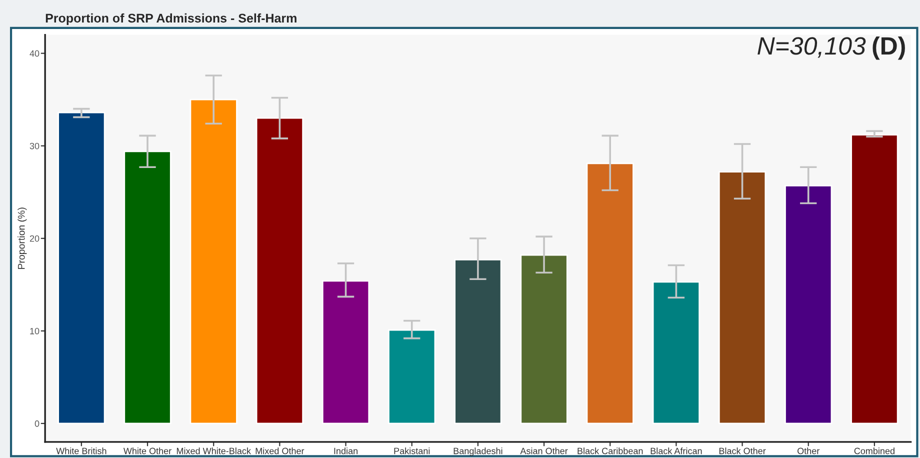 The image size is (920, 458). What do you see at coordinates (35, 146) in the screenshot?
I see `y-tick-label: 30` at bounding box center [35, 146].